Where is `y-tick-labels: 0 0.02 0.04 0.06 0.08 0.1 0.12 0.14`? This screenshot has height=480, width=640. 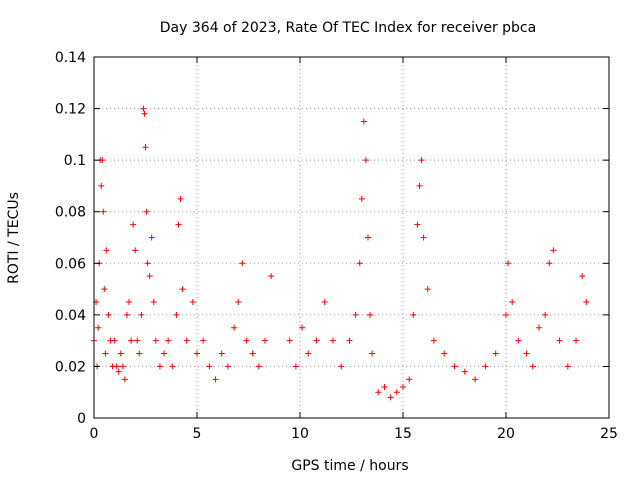 y-tick-labels: 0 0.02 0.04 0.06 0.08 0.1 0.12 0.14 is located at coordinates (70, 238).